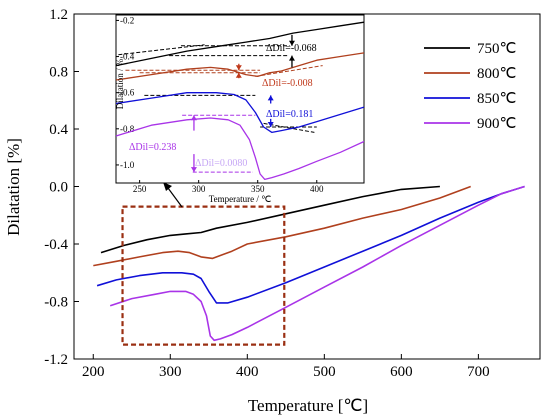 Image resolution: width=550 pixels, height=417 pixels. Describe the element at coordinates (58, 15) in the screenshot. I see `y-tick-label: 1.2` at that location.